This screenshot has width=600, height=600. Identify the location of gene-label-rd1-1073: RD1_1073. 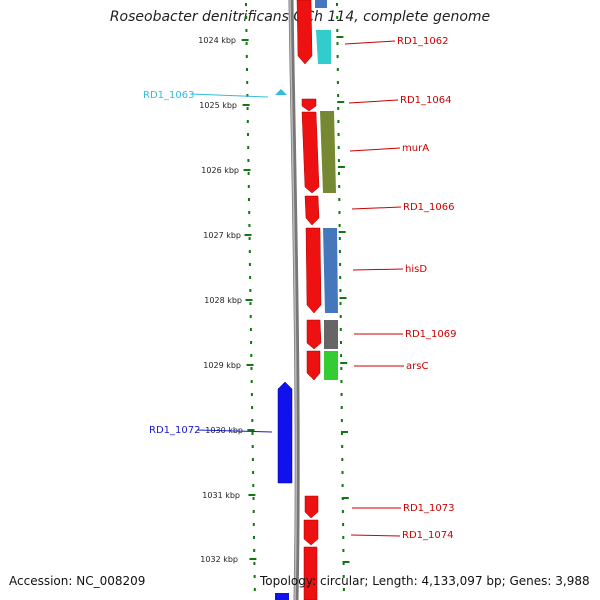
(428, 508).